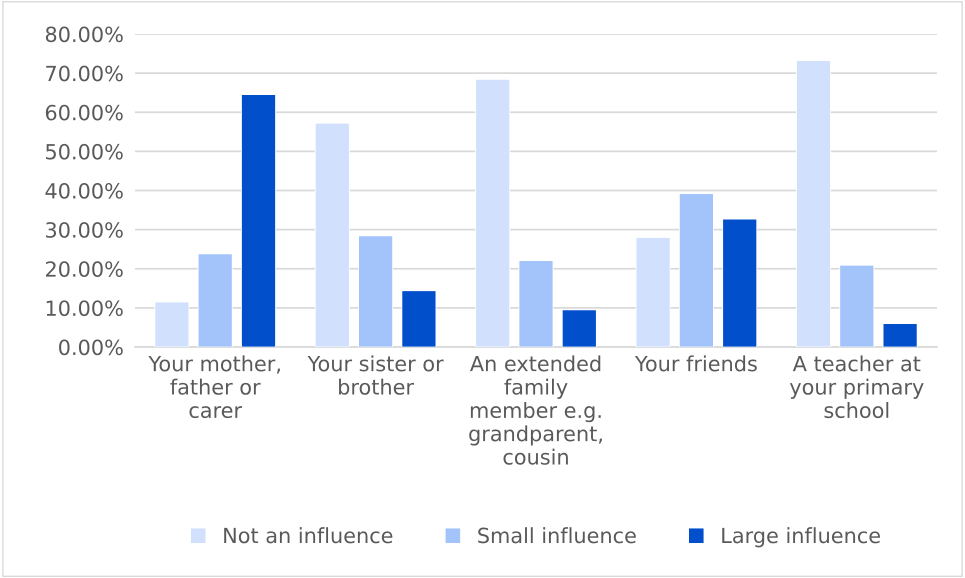 The width and height of the screenshot is (965, 578). I want to click on y-tick-label: 50.00%, so click(84, 152).